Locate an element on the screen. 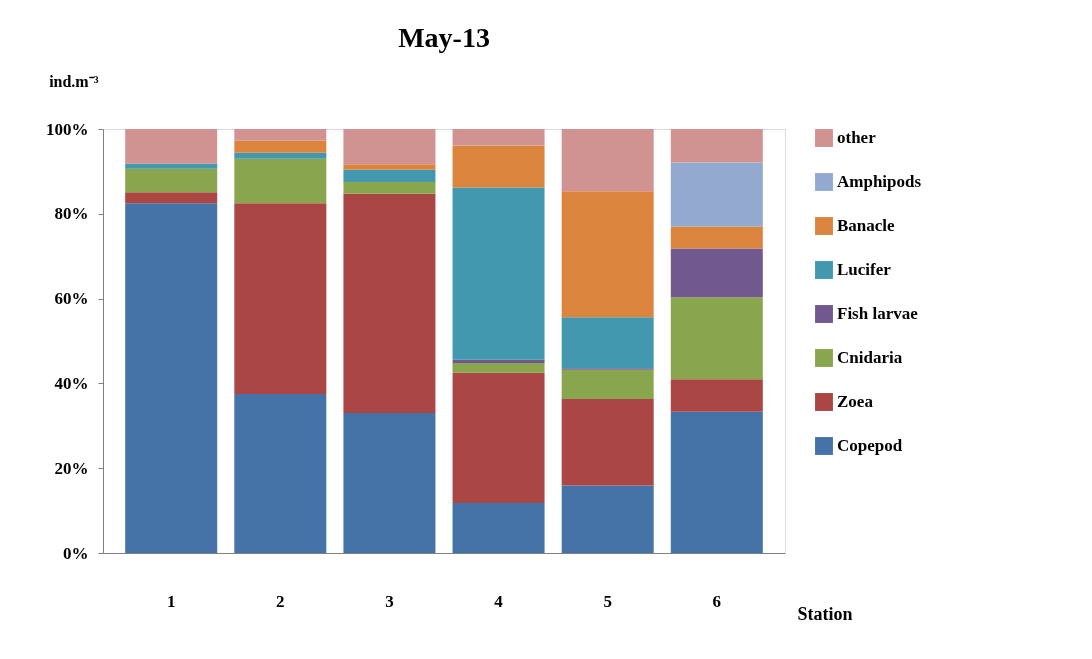 This screenshot has width=1092, height=659. legend-label: Amphipods is located at coordinates (879, 181).